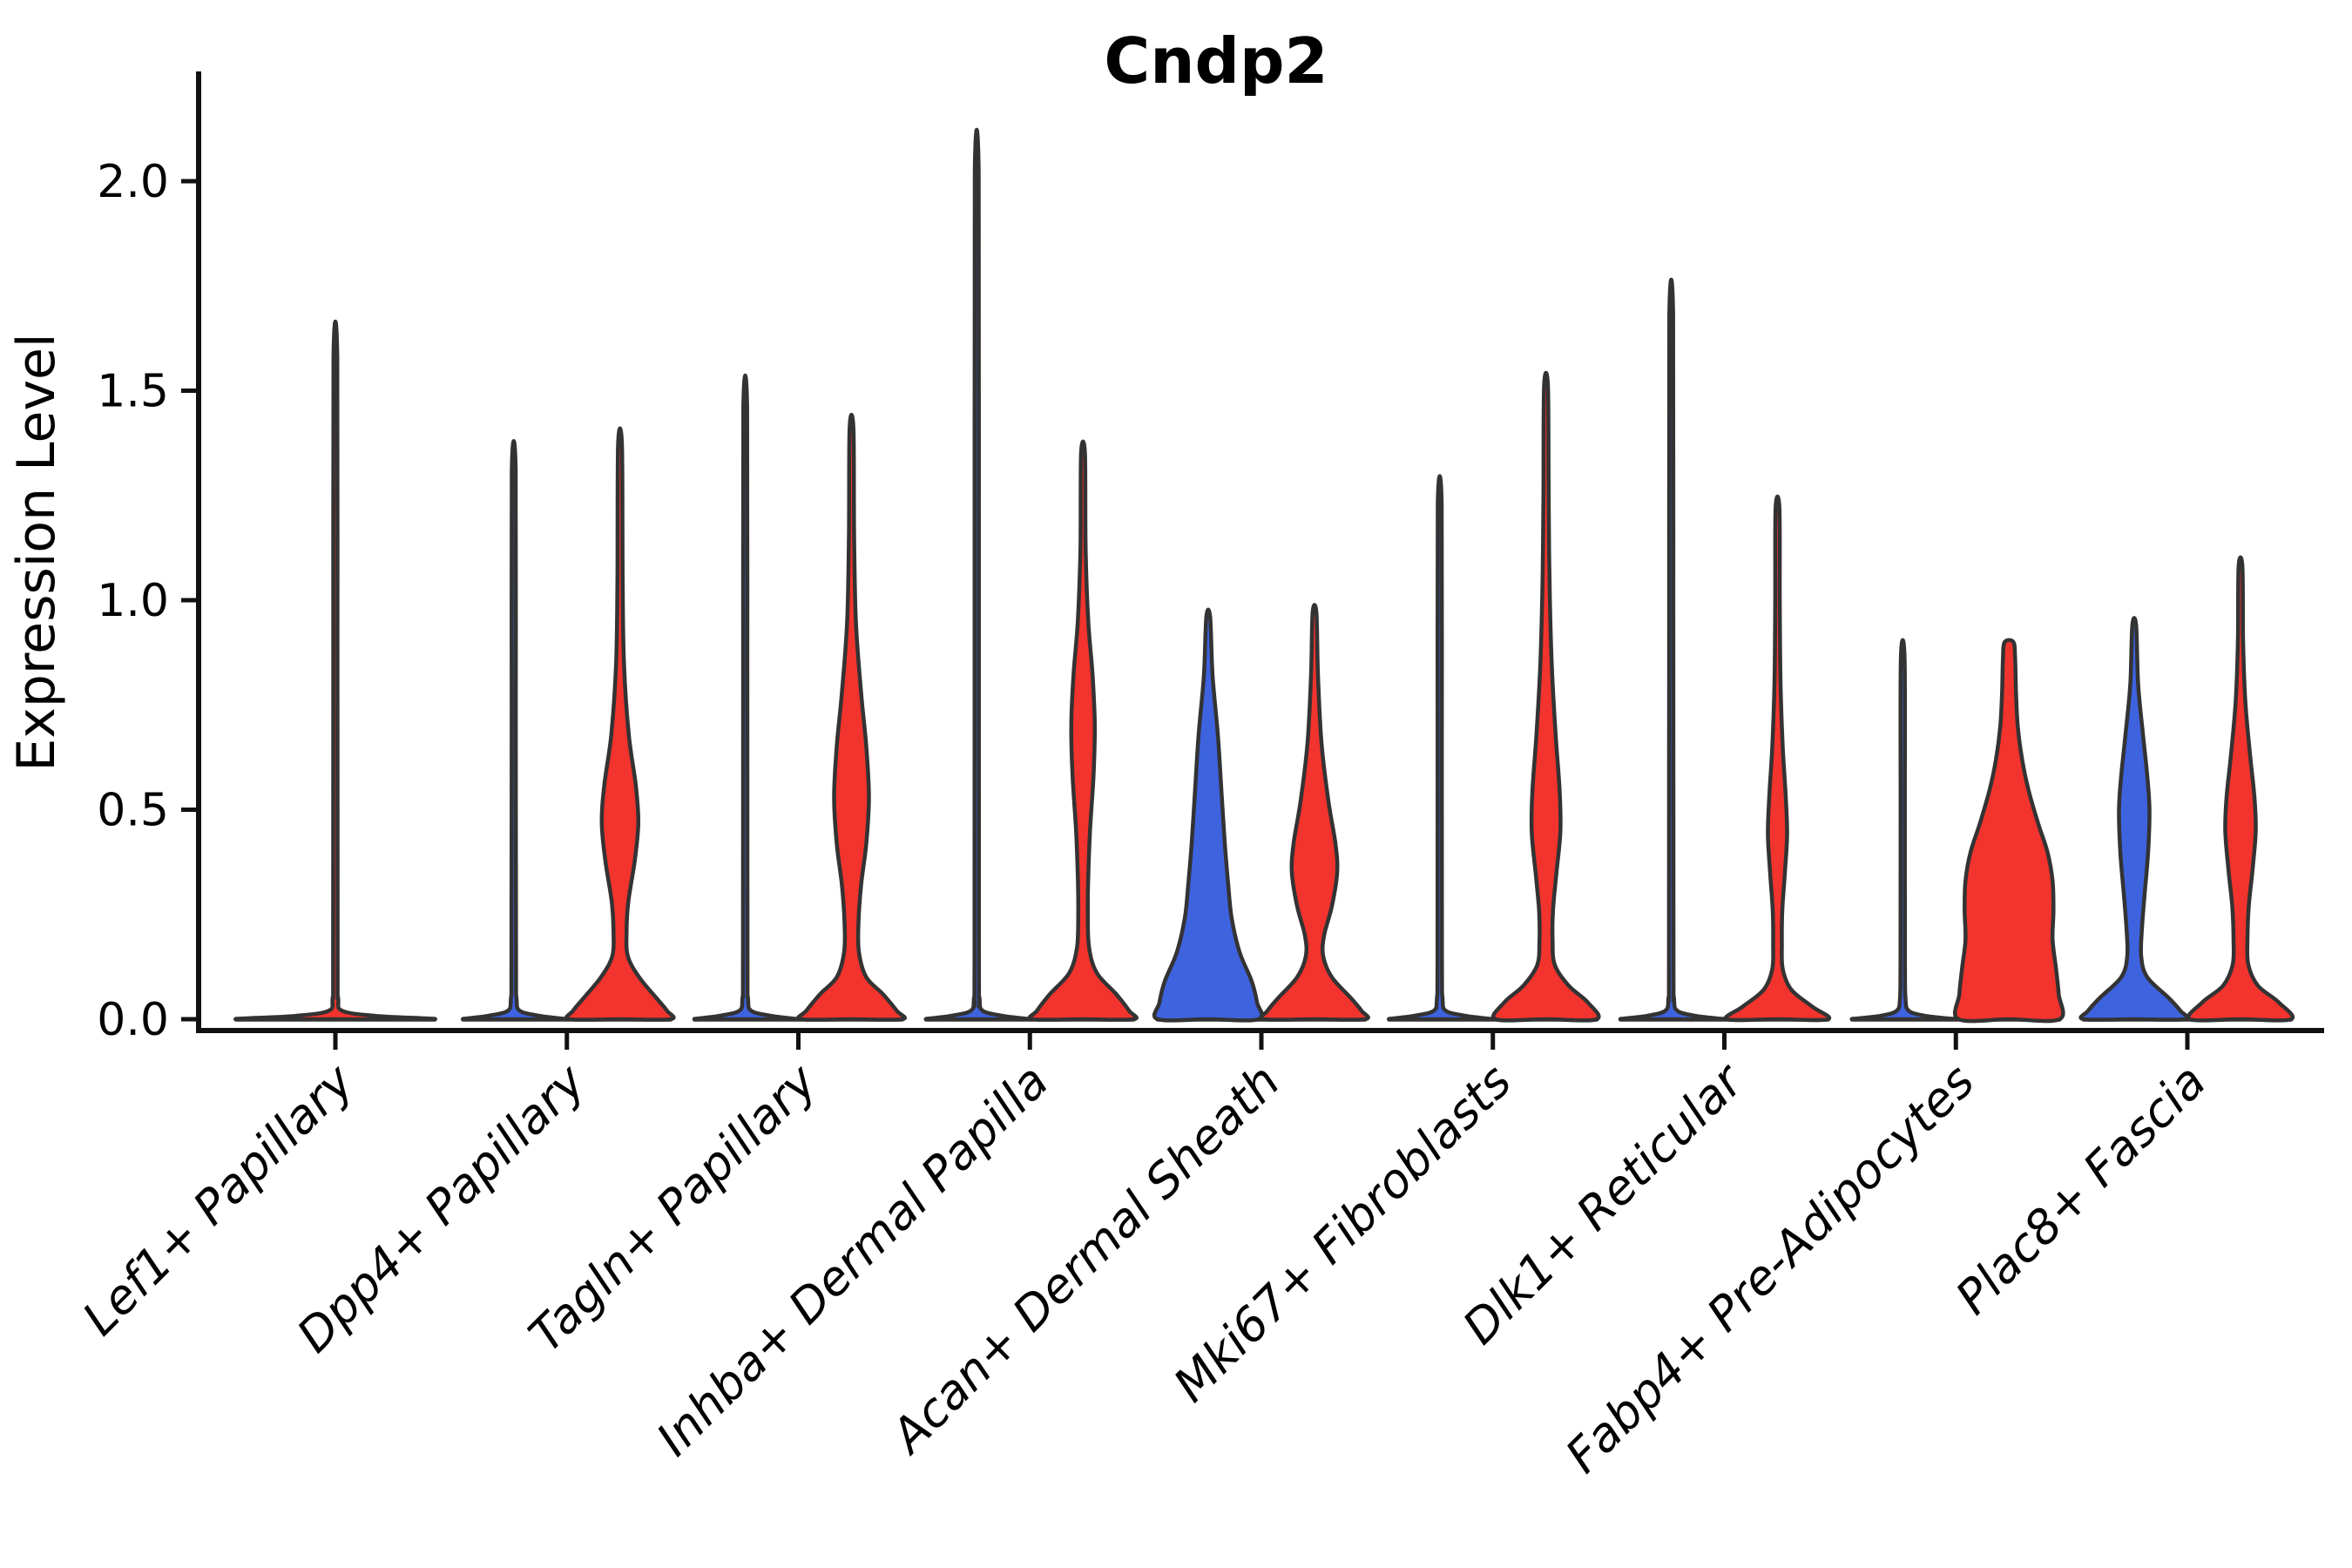 The image size is (2352, 1568). Describe the element at coordinates (1546, 697) in the screenshot. I see `violin-mki67-fibroblasts-right` at that location.